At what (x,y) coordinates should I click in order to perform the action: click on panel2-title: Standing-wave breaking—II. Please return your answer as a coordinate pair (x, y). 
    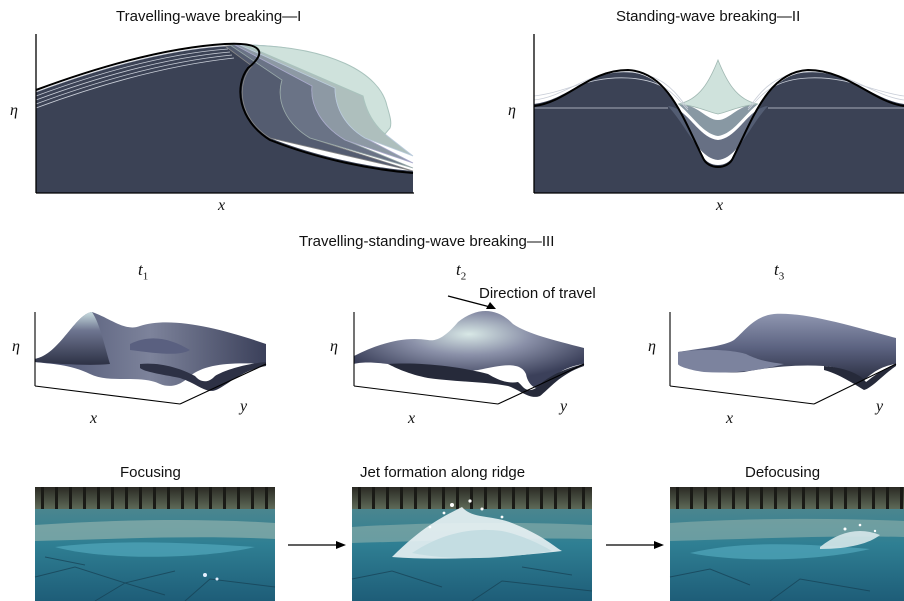
    Looking at the image, I should click on (708, 16).